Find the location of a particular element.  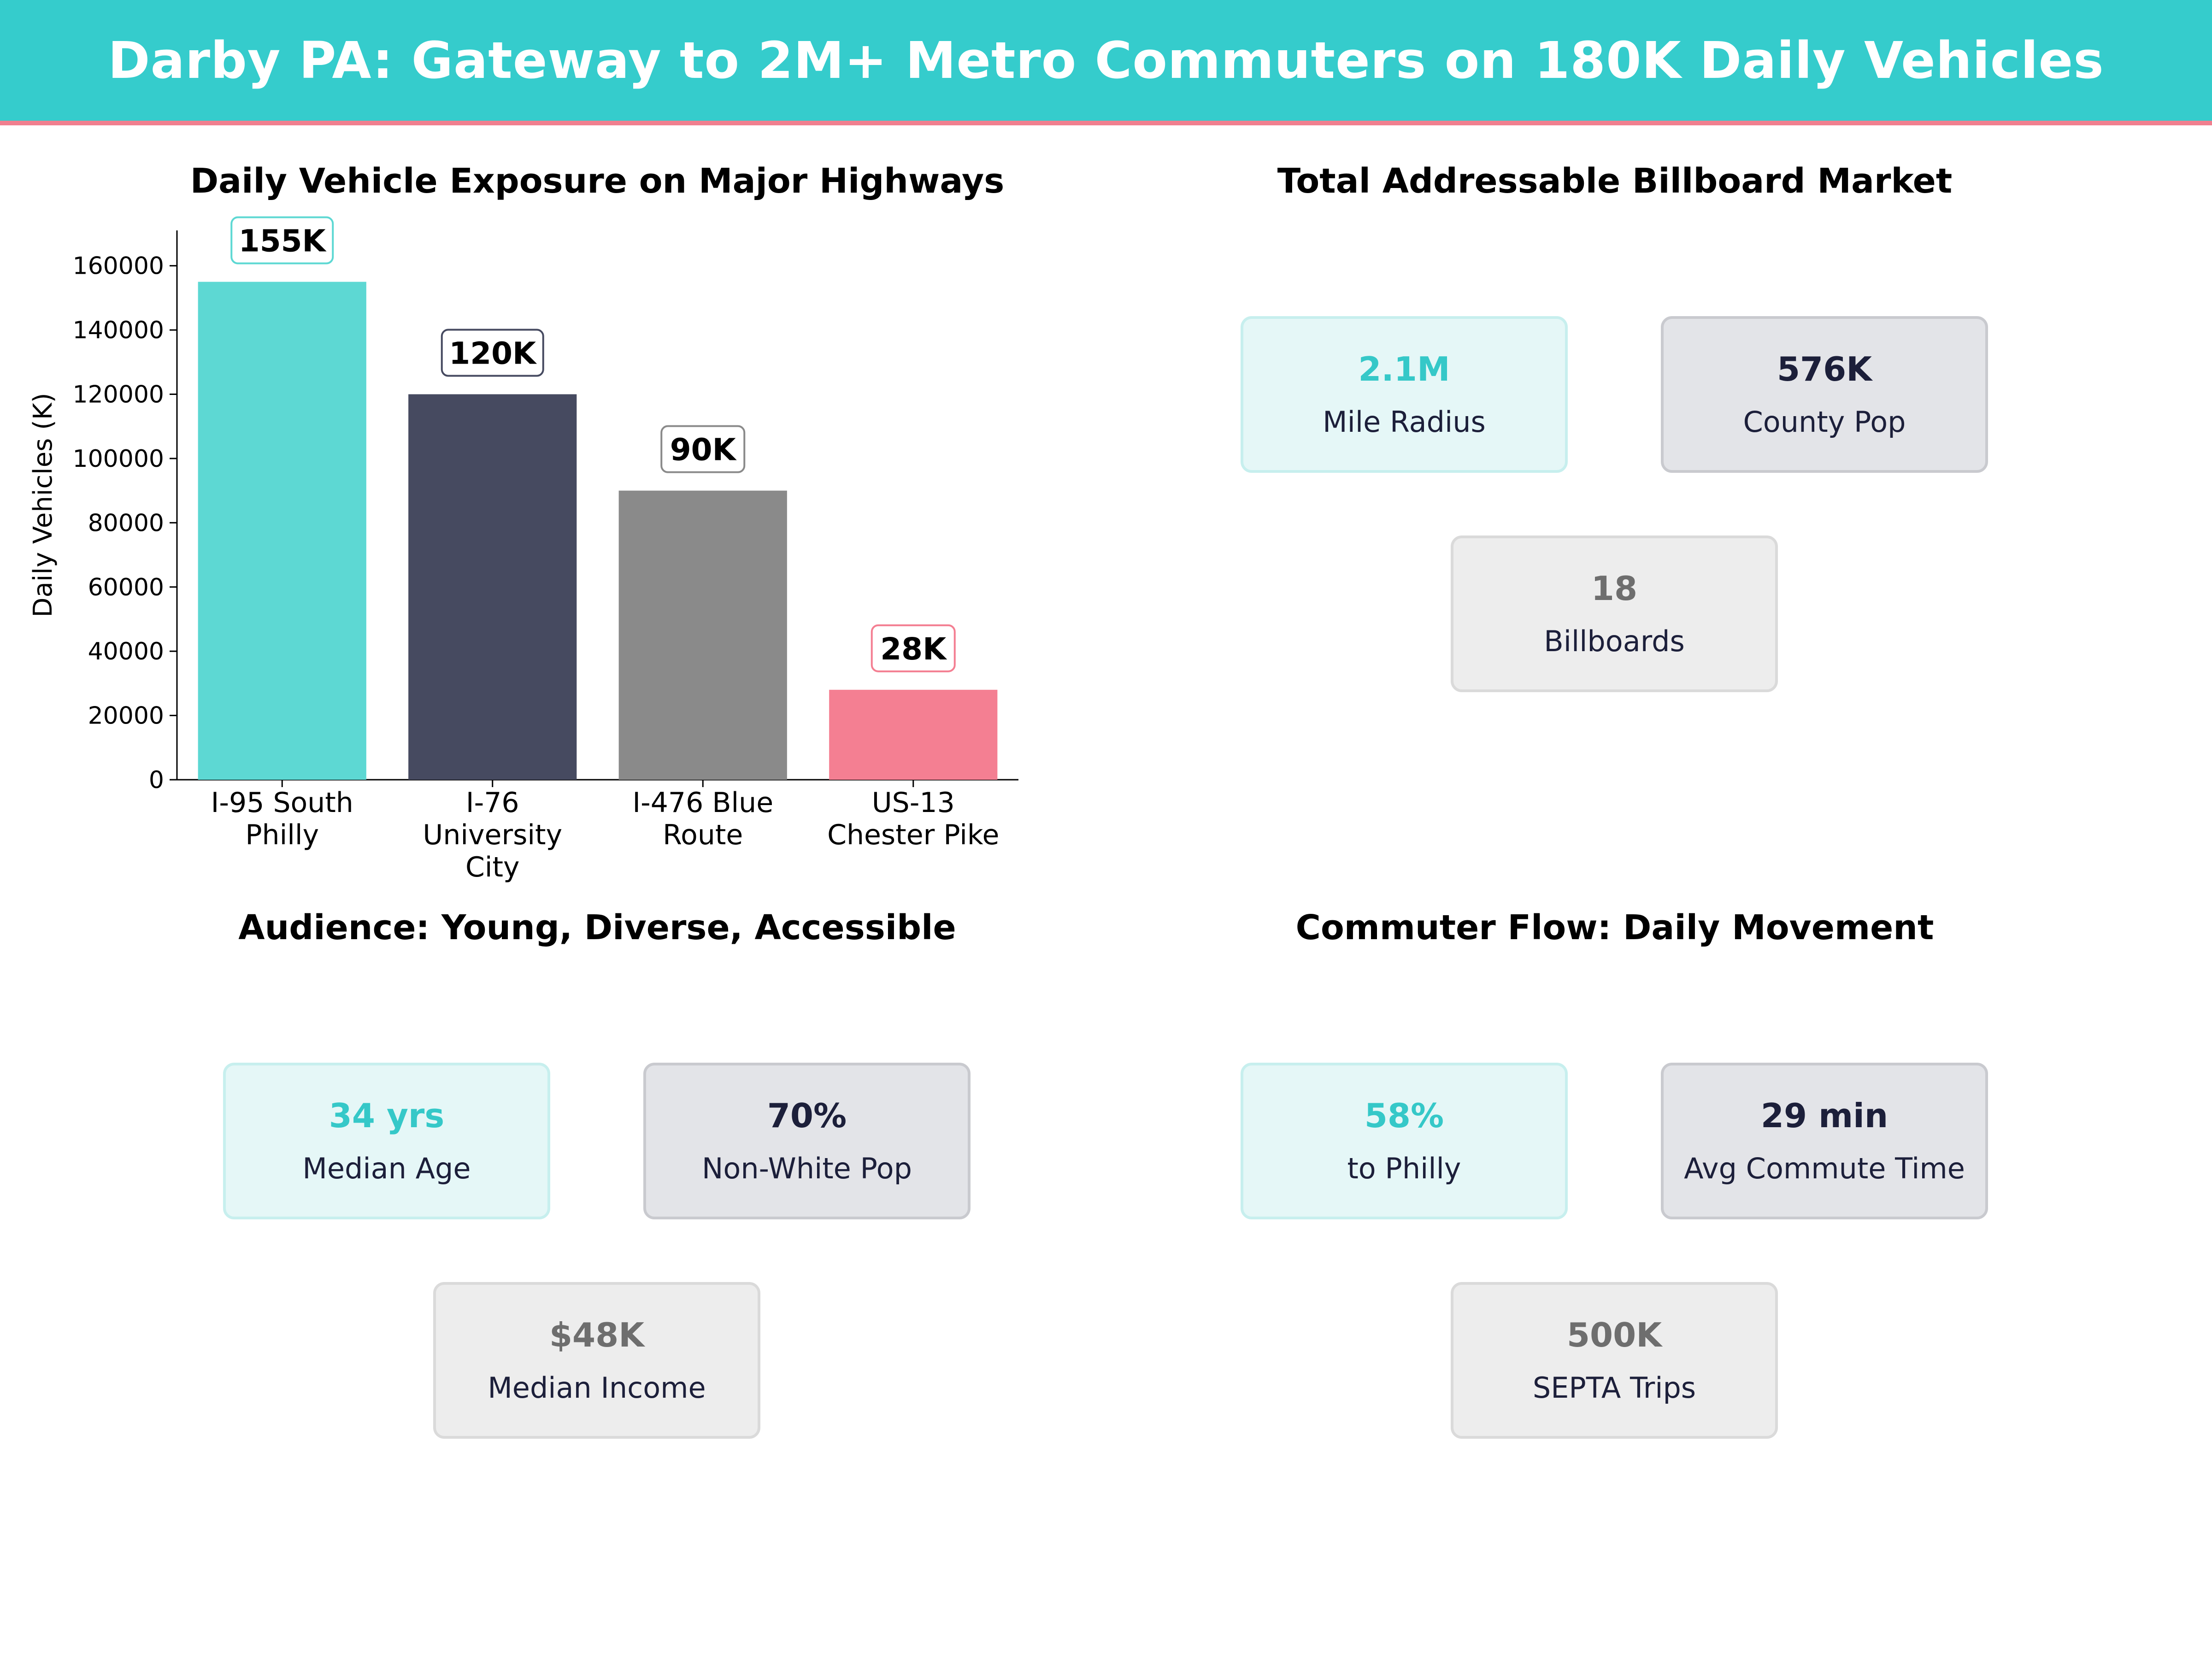

market-card-value: 18 is located at coordinates (1614, 588).